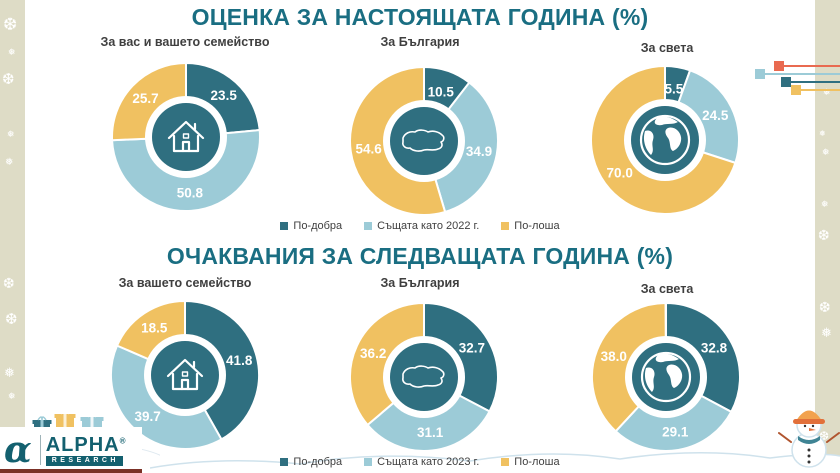 This screenshot has width=840, height=473. I want to click on chart-subtitle-family-next: За вашето семейство, so click(185, 283).